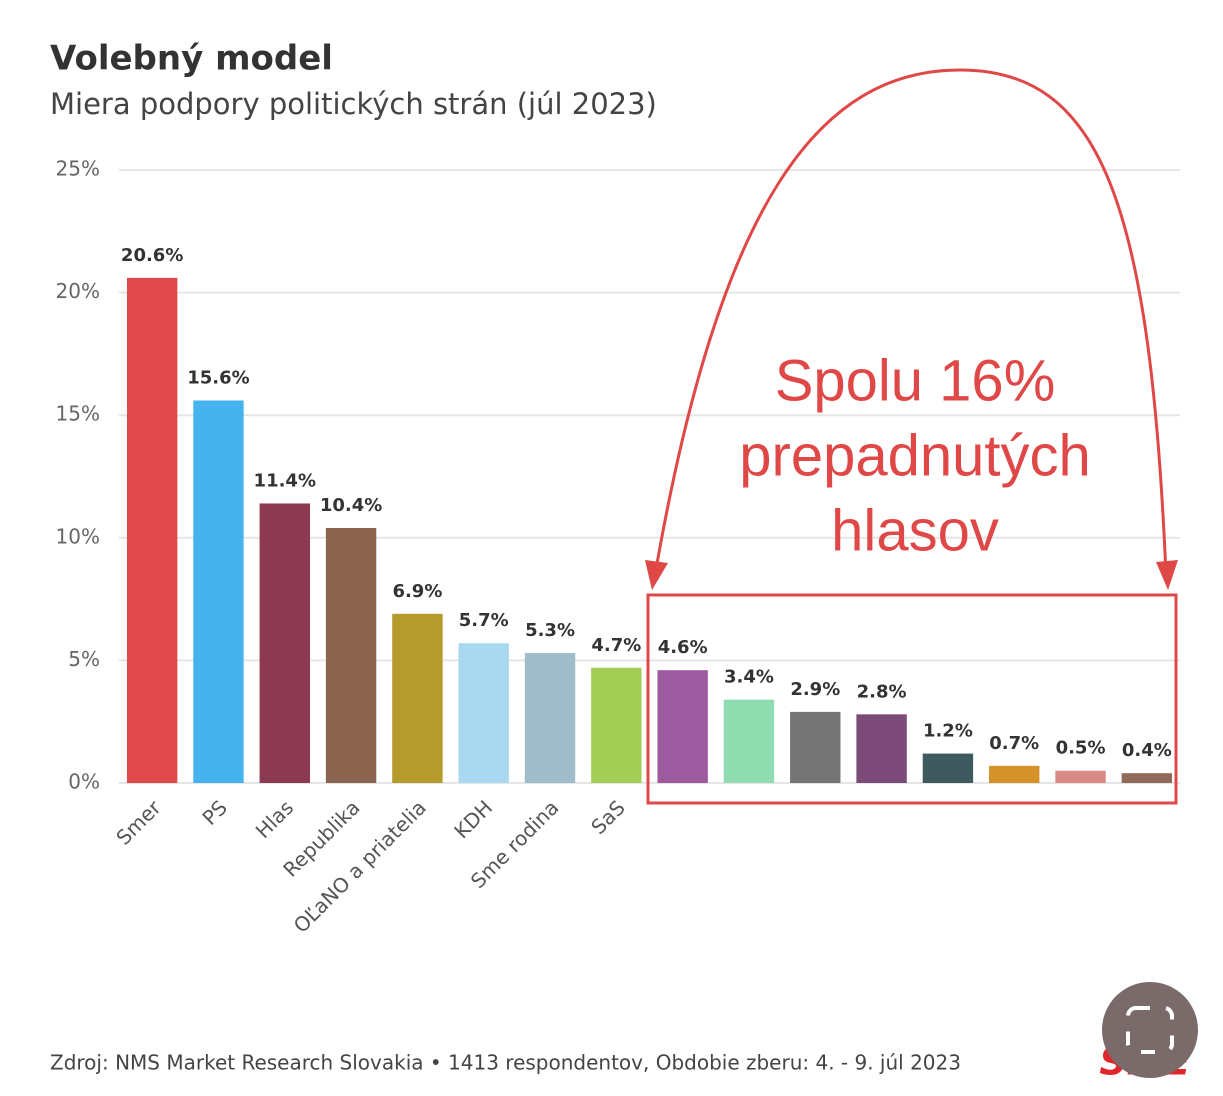  I want to click on value-label: 10.4%, so click(351, 505).